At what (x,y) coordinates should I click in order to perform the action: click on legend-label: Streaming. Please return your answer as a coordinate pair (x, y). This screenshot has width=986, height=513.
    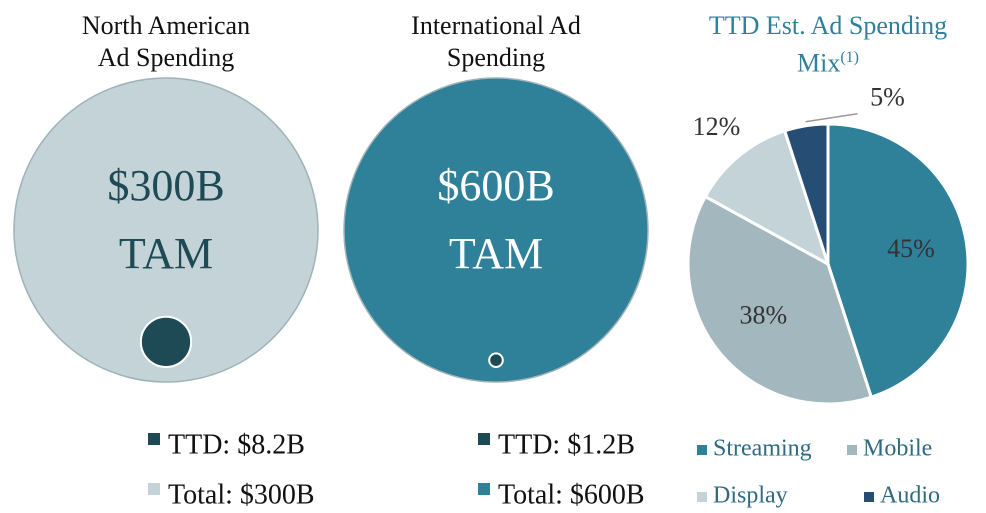
    Looking at the image, I should click on (762, 449).